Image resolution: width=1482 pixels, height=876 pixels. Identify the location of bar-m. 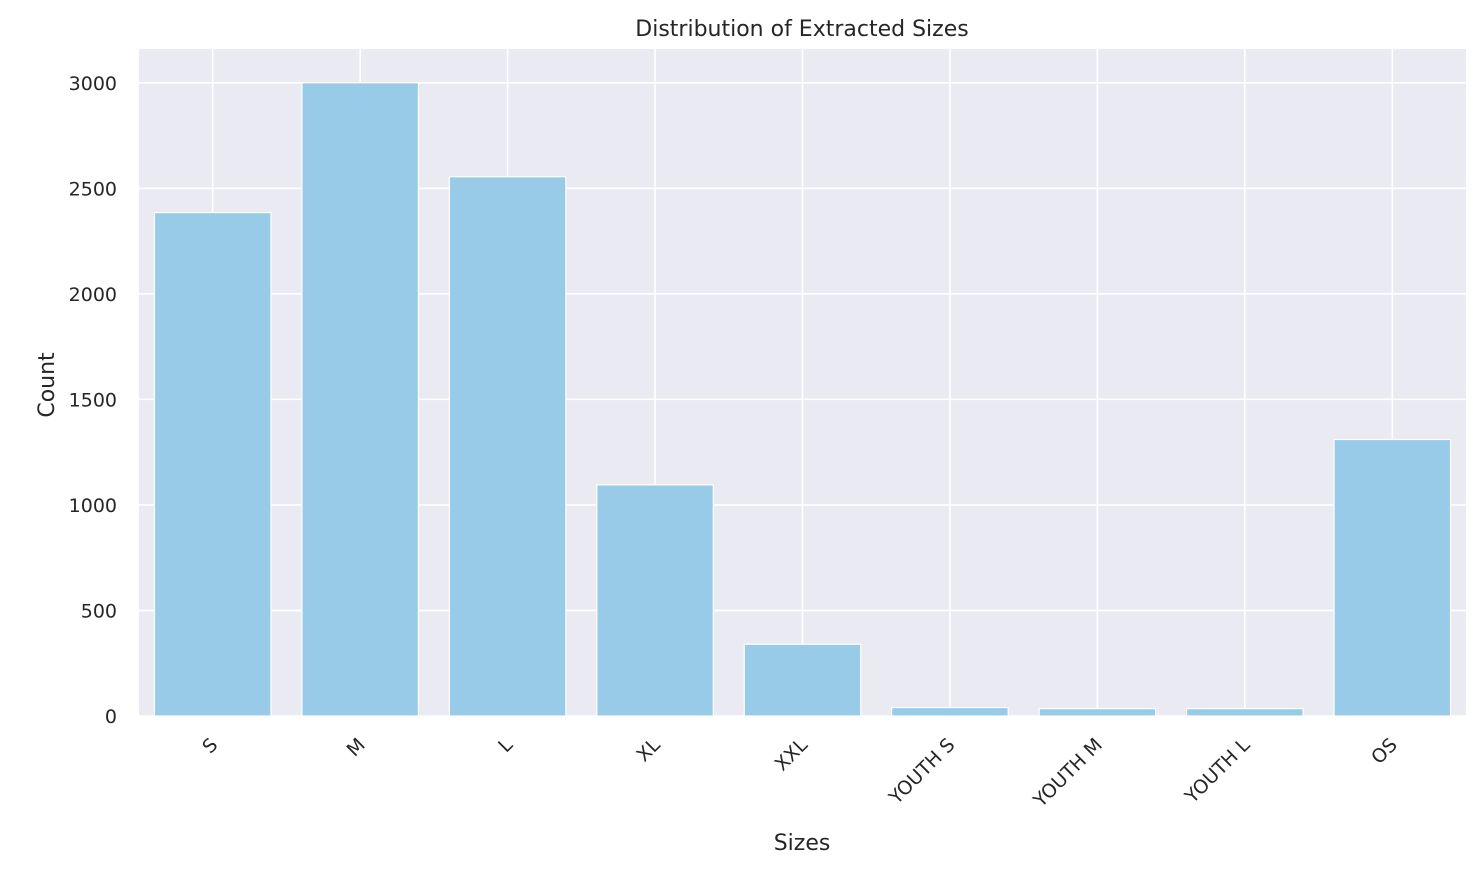
(360, 399).